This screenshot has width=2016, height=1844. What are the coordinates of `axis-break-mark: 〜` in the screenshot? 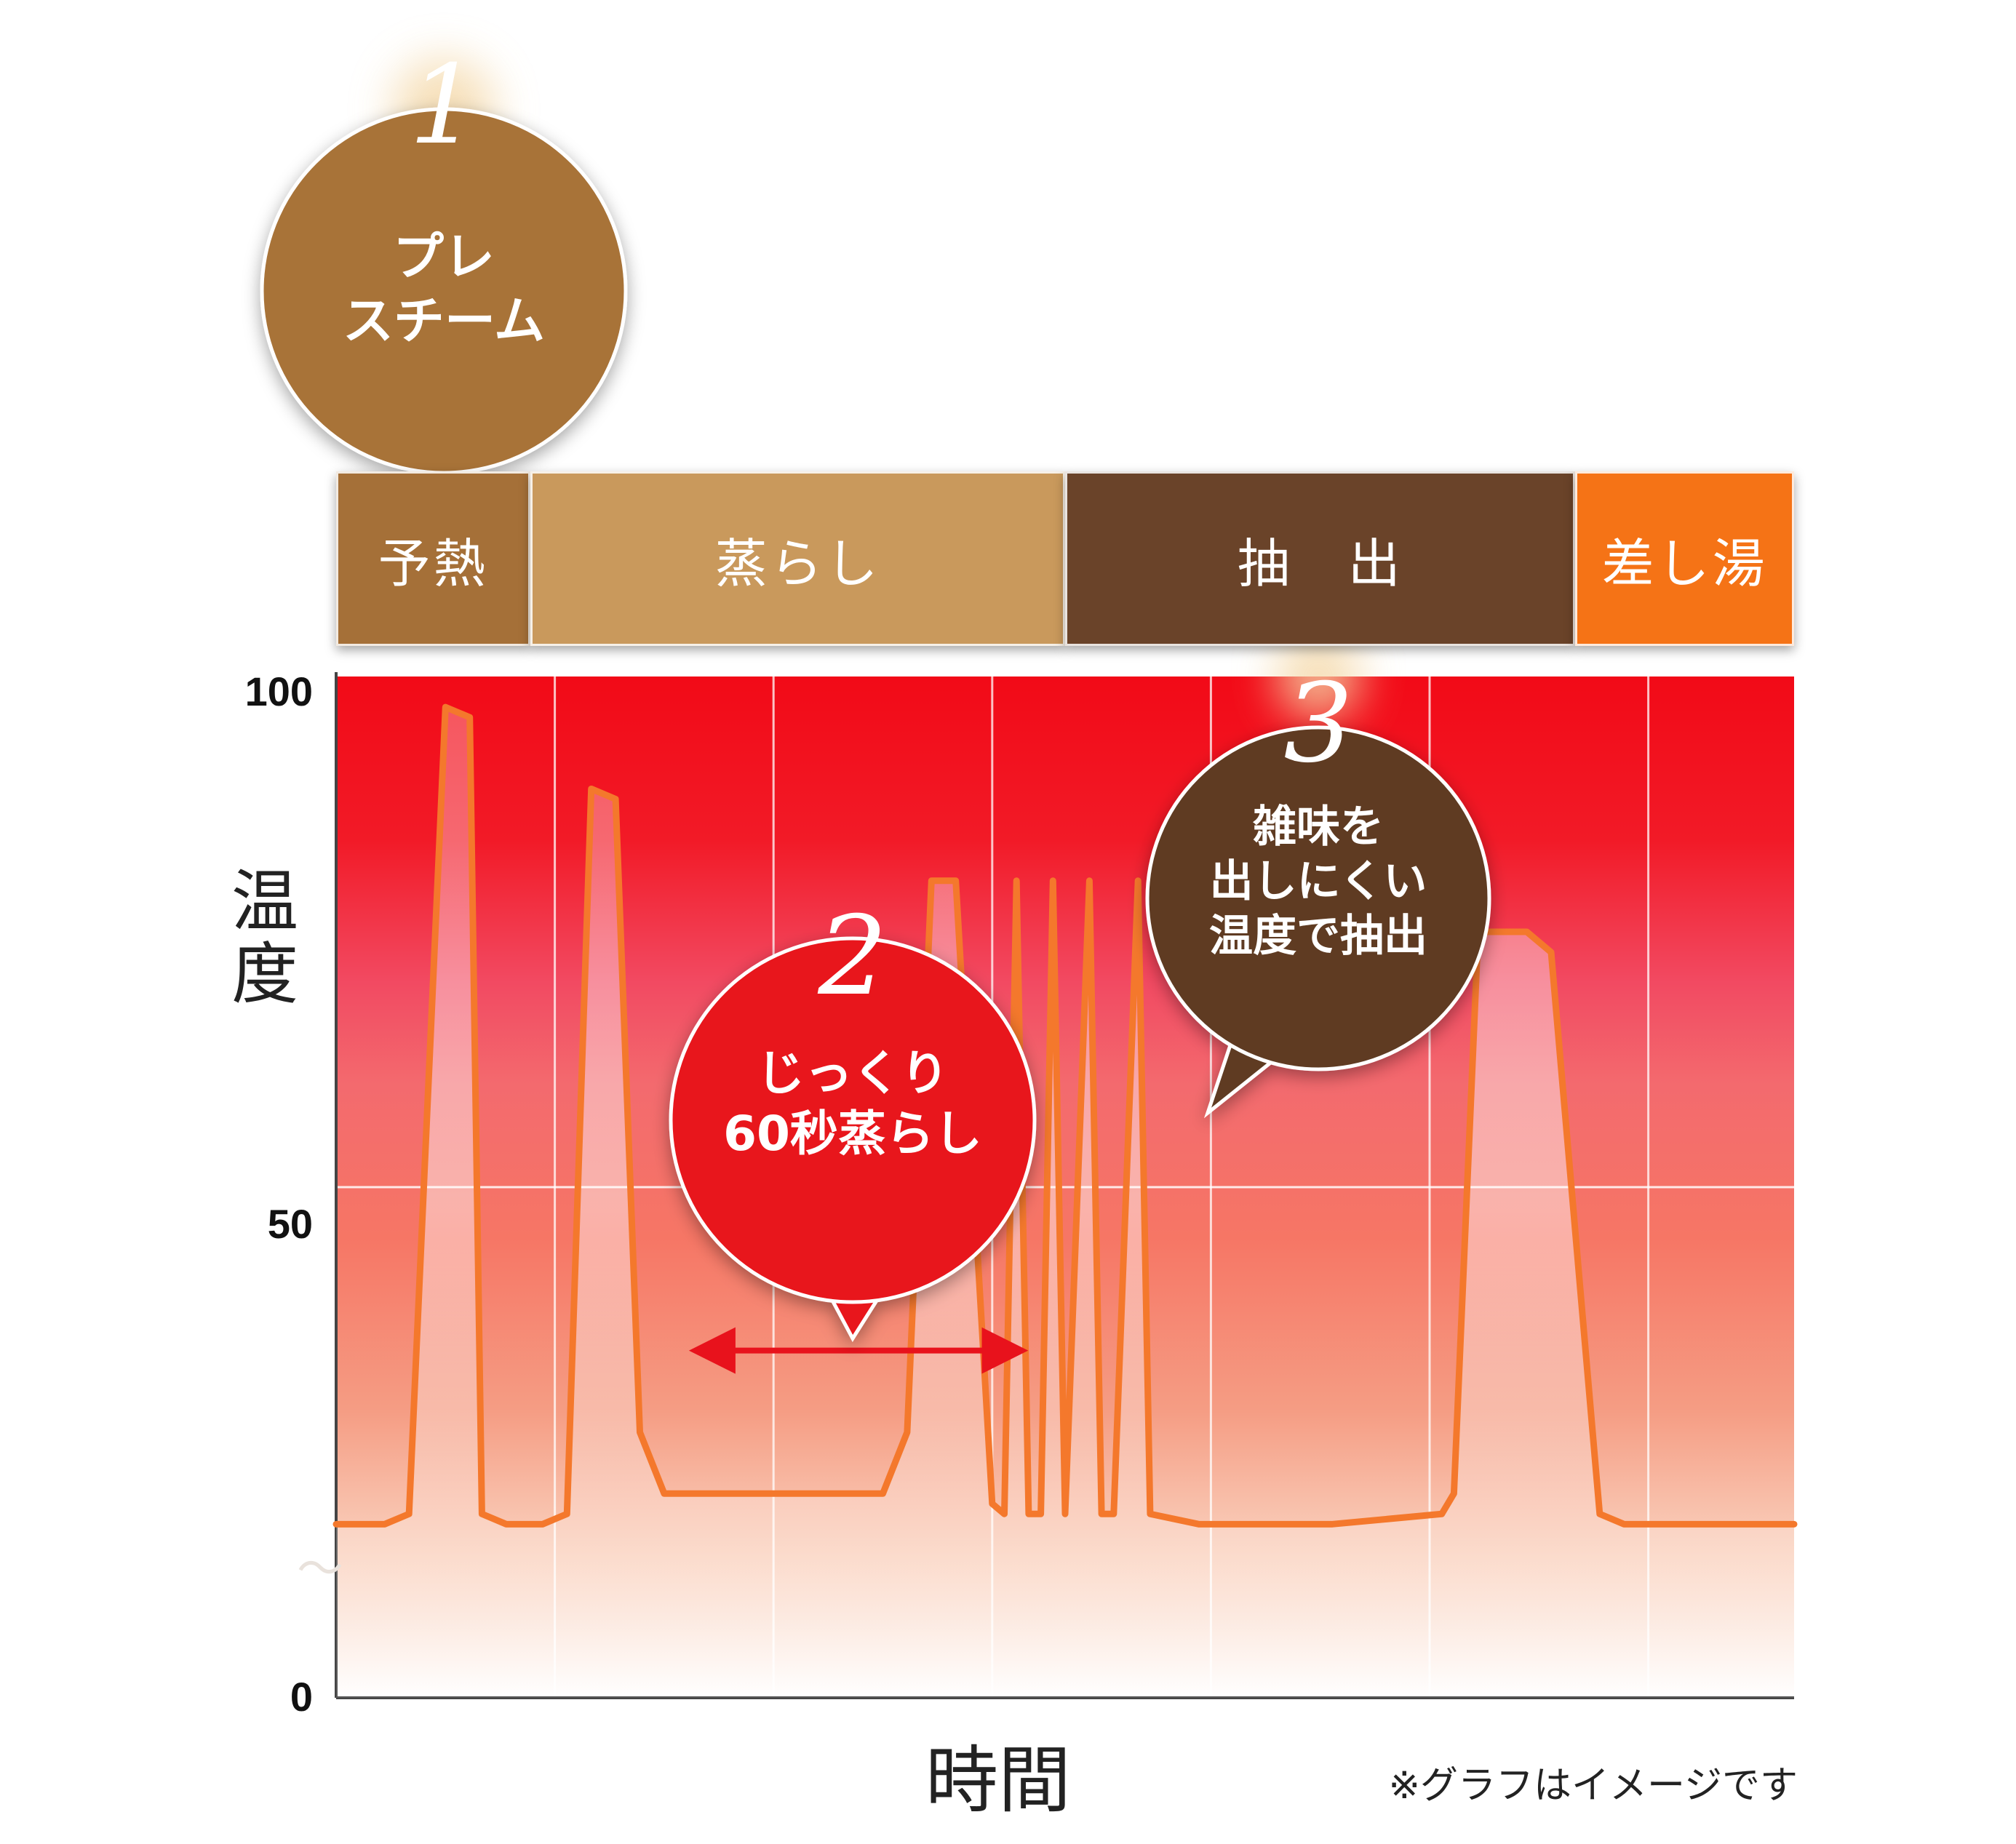 It's located at (320, 1570).